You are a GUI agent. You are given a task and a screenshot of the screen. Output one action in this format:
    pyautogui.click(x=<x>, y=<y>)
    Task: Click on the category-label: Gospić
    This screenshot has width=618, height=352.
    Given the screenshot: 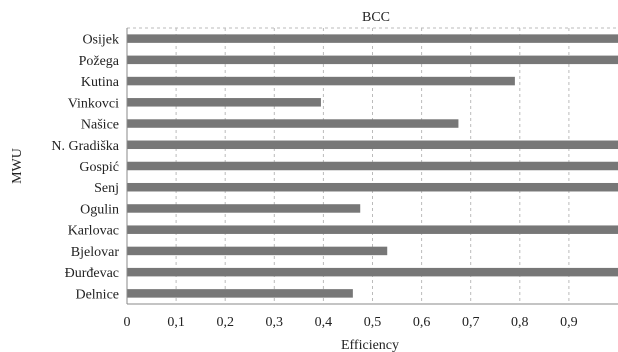 What is the action you would take?
    pyautogui.click(x=99, y=167)
    